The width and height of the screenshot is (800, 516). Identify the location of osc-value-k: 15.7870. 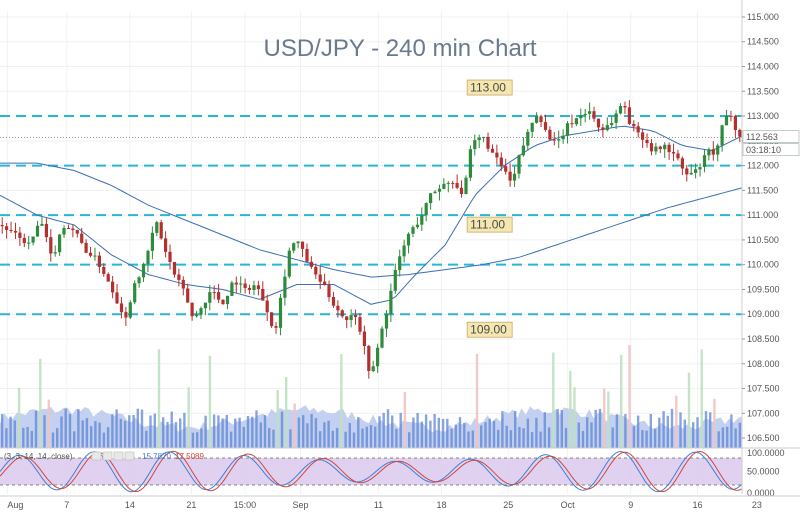
(156, 456).